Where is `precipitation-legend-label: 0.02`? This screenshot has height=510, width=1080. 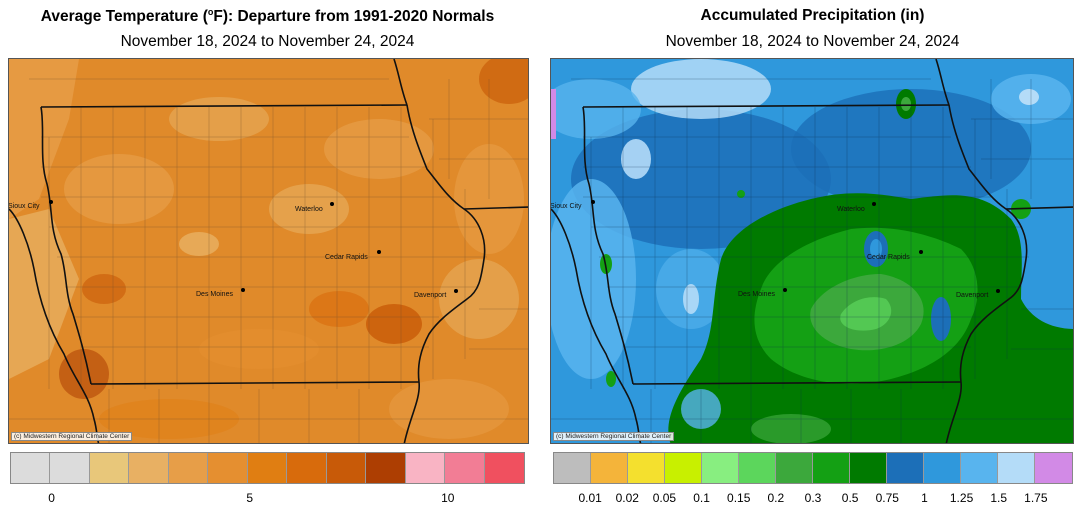 precipitation-legend-label: 0.02 is located at coordinates (627, 498).